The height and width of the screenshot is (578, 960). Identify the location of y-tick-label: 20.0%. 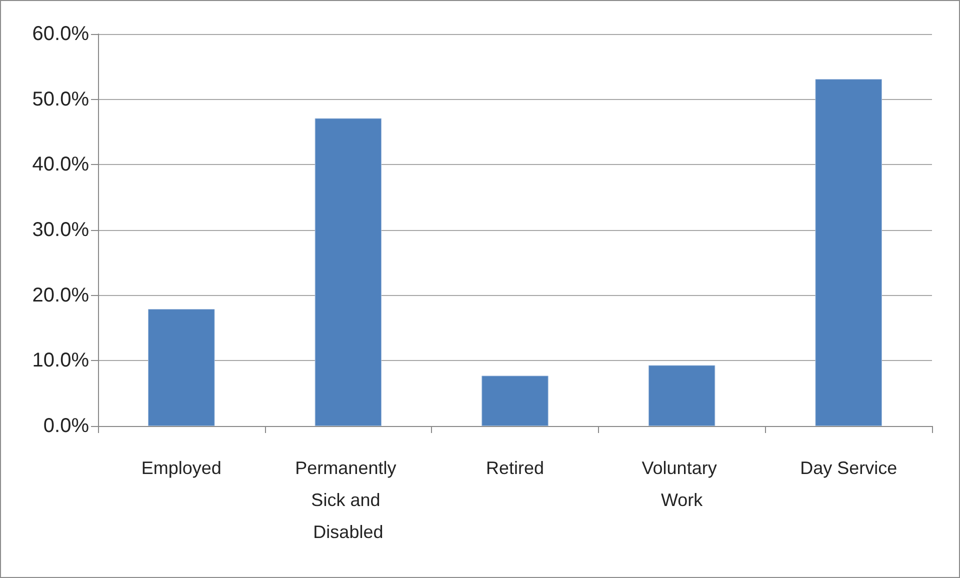
(61, 295).